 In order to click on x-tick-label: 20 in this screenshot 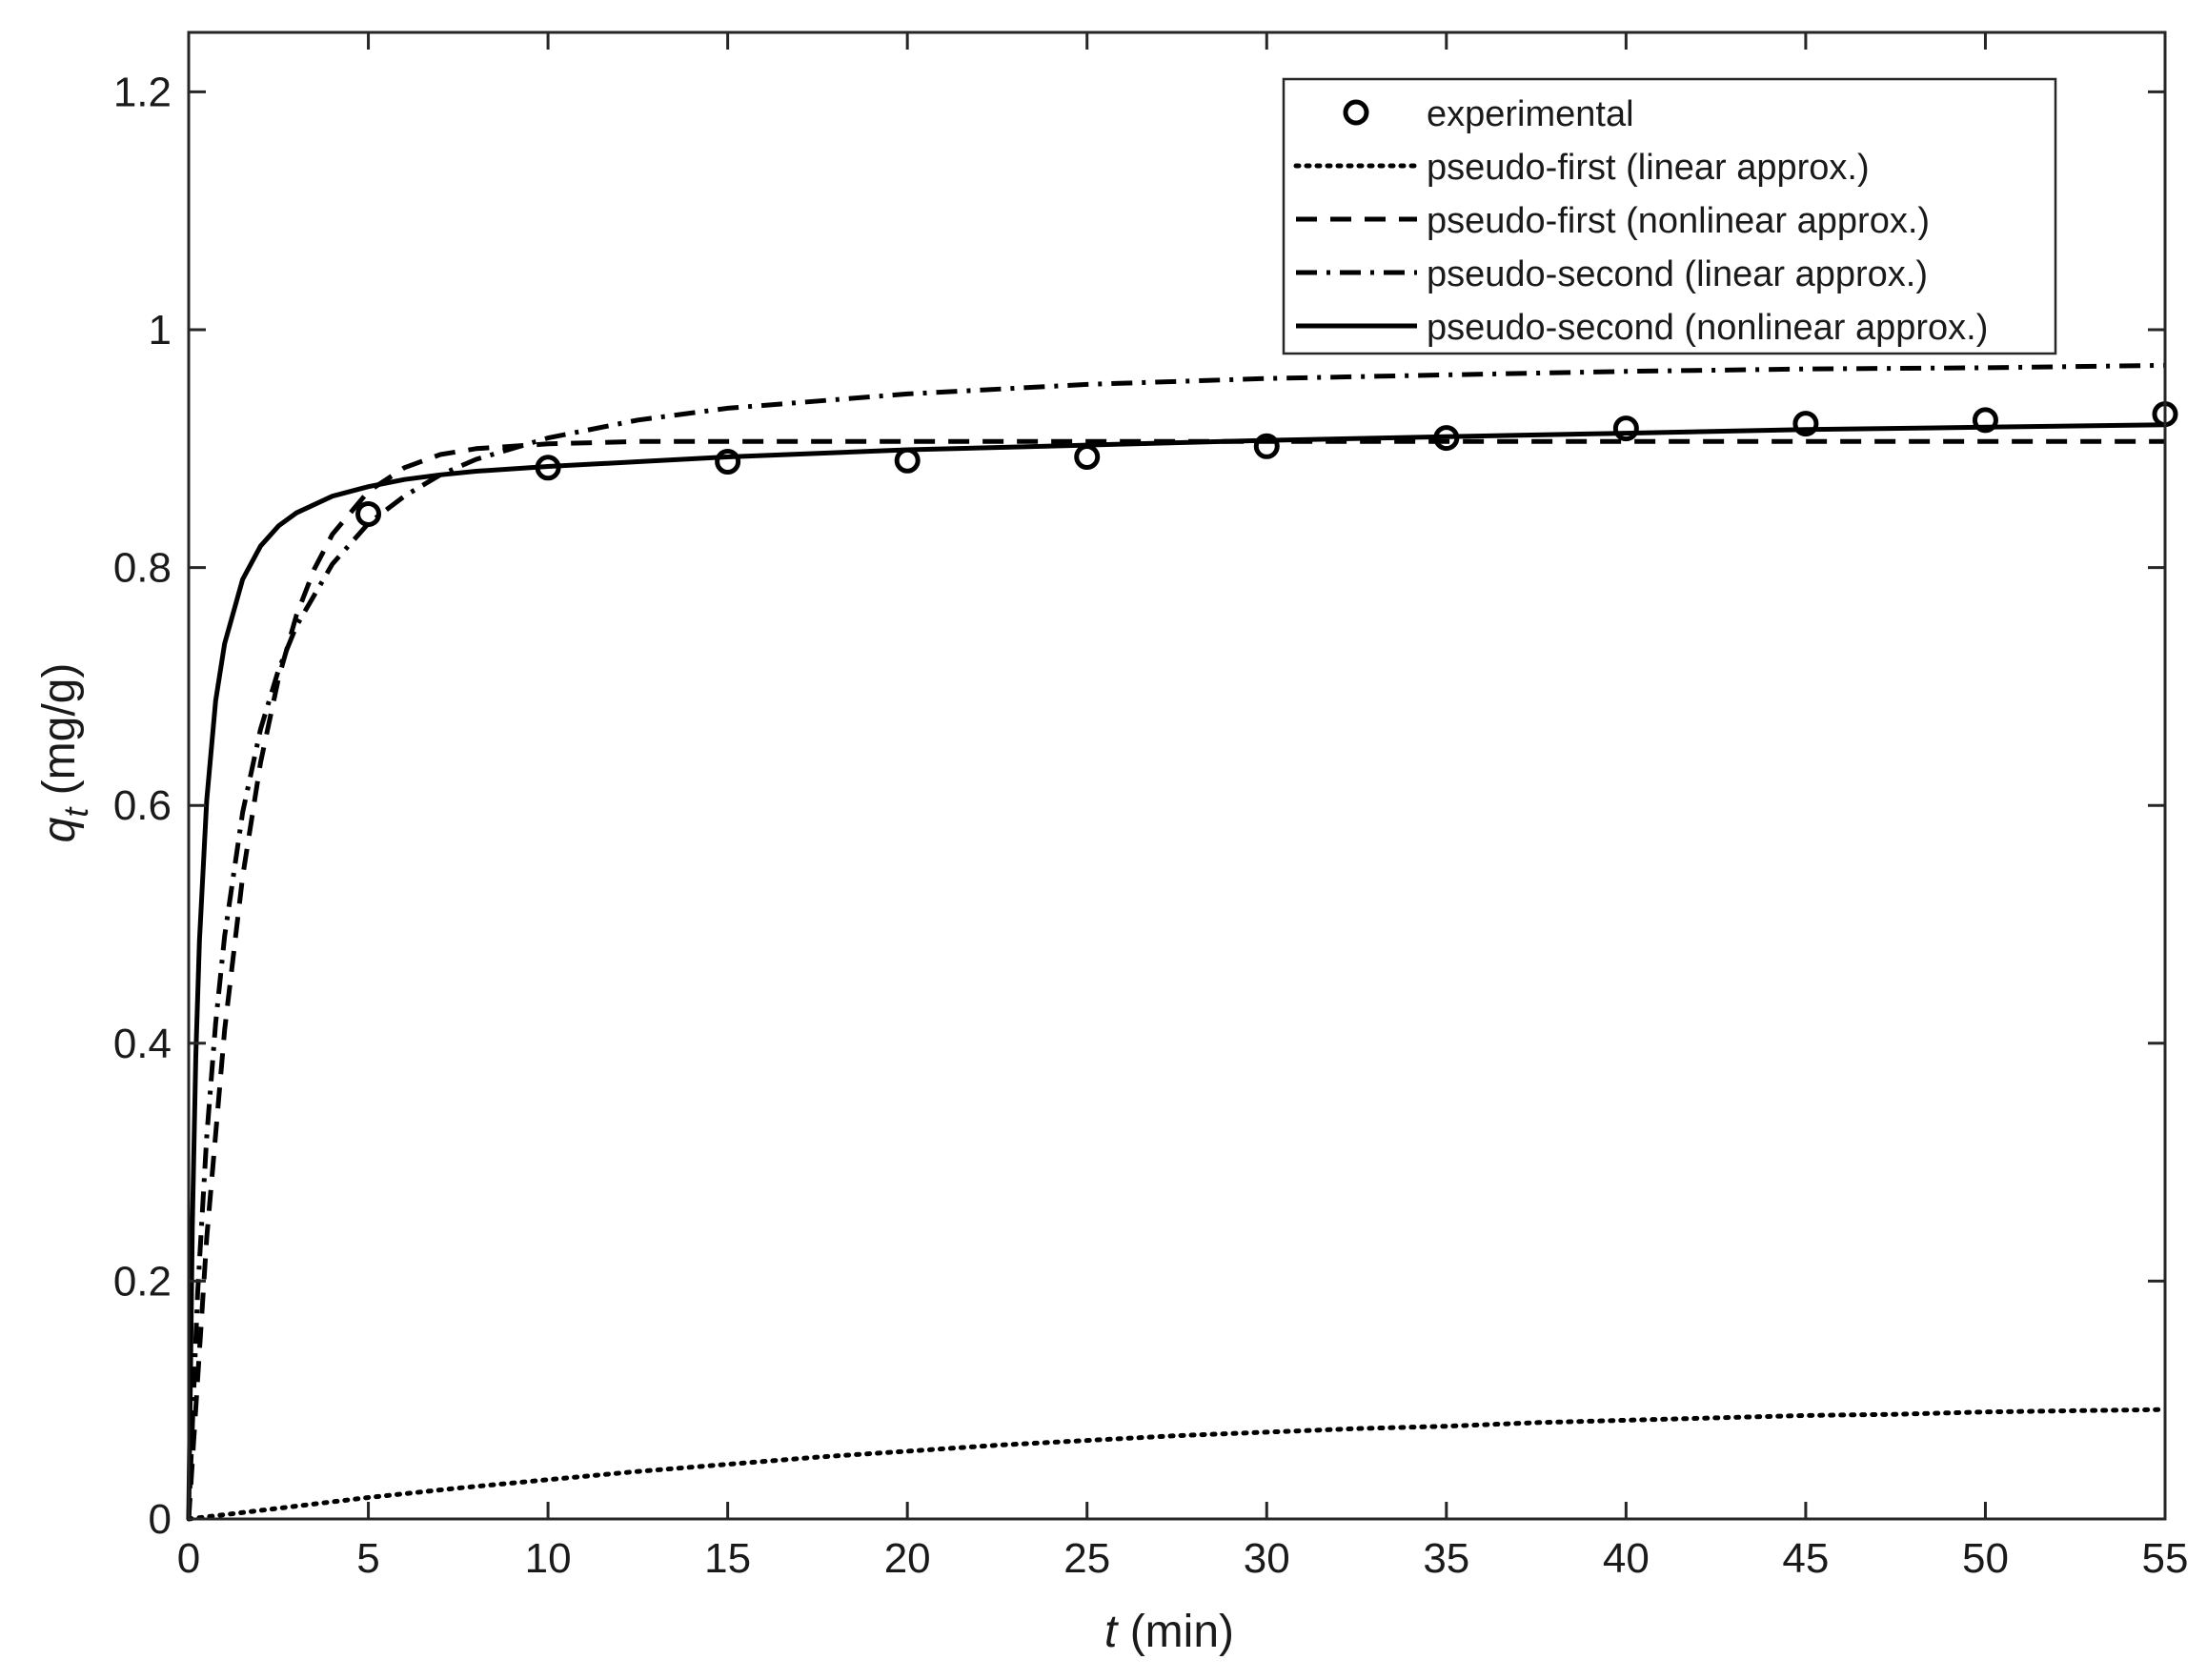, I will do `click(907, 1558)`.